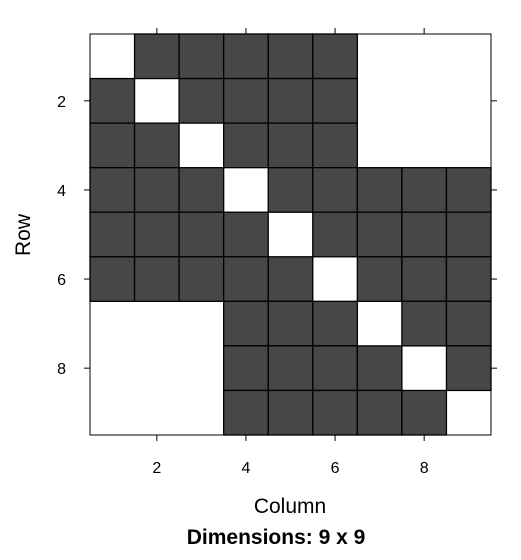 Image resolution: width=521 pixels, height=560 pixels. I want to click on x-axis-title: Column, so click(290, 506).